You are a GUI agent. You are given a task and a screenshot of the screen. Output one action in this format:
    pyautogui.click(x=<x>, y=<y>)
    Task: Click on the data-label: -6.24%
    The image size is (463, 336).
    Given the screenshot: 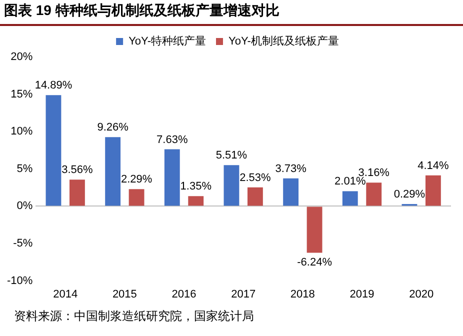 What is the action you would take?
    pyautogui.click(x=314, y=262)
    